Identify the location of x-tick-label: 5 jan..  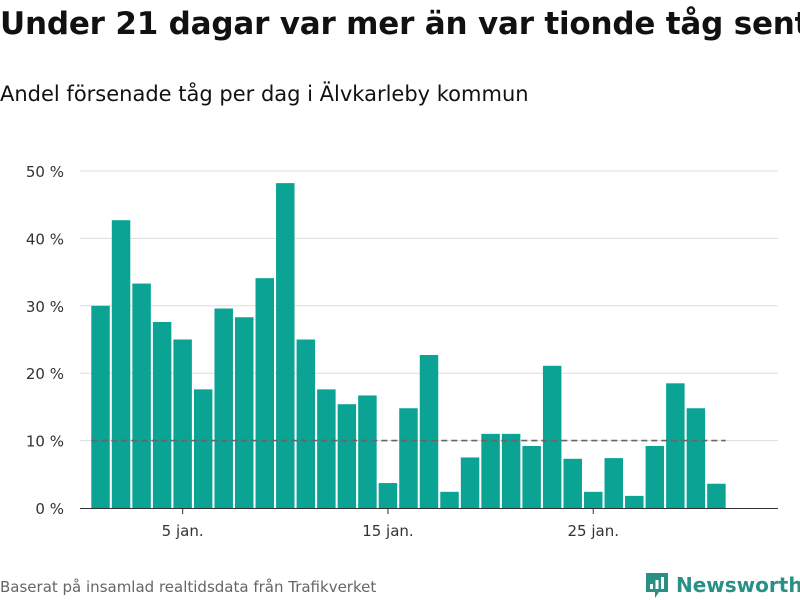
(183, 531).